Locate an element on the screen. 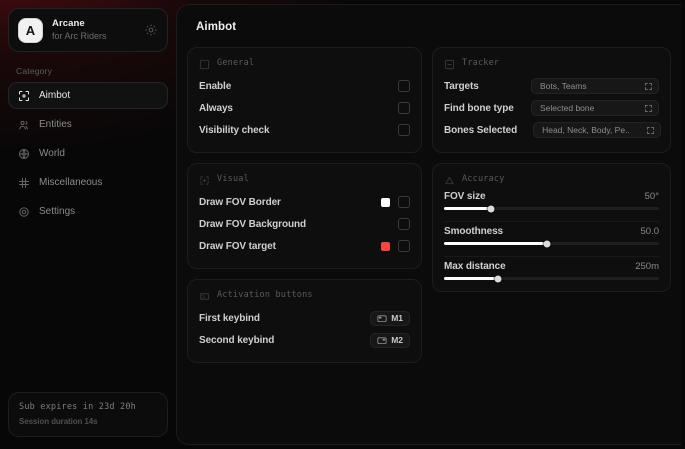 The width and height of the screenshot is (685, 449). slider-max-distance: Max distance 250m is located at coordinates (551, 271).